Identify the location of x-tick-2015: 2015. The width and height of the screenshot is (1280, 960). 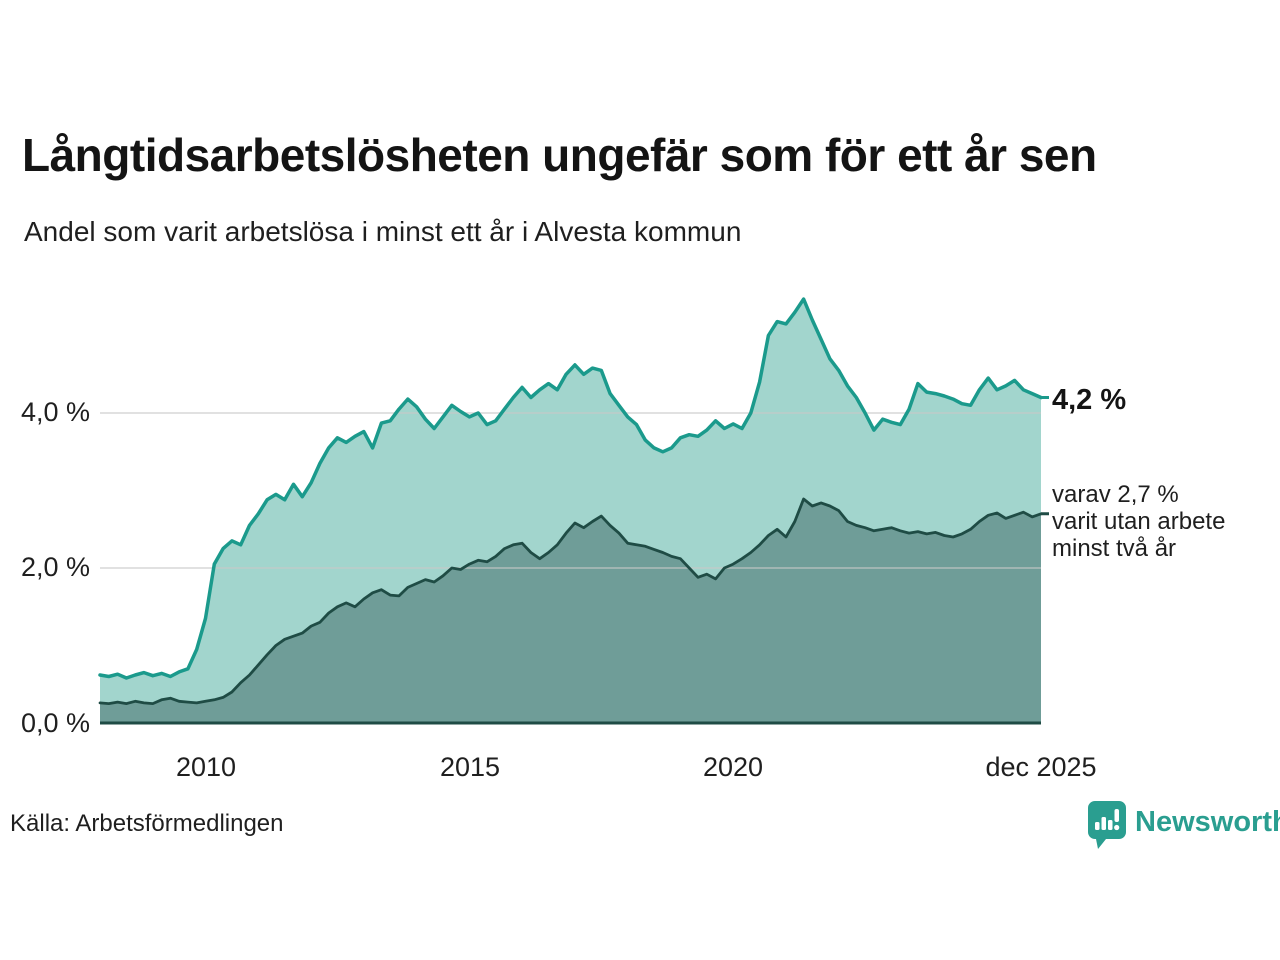
(470, 767).